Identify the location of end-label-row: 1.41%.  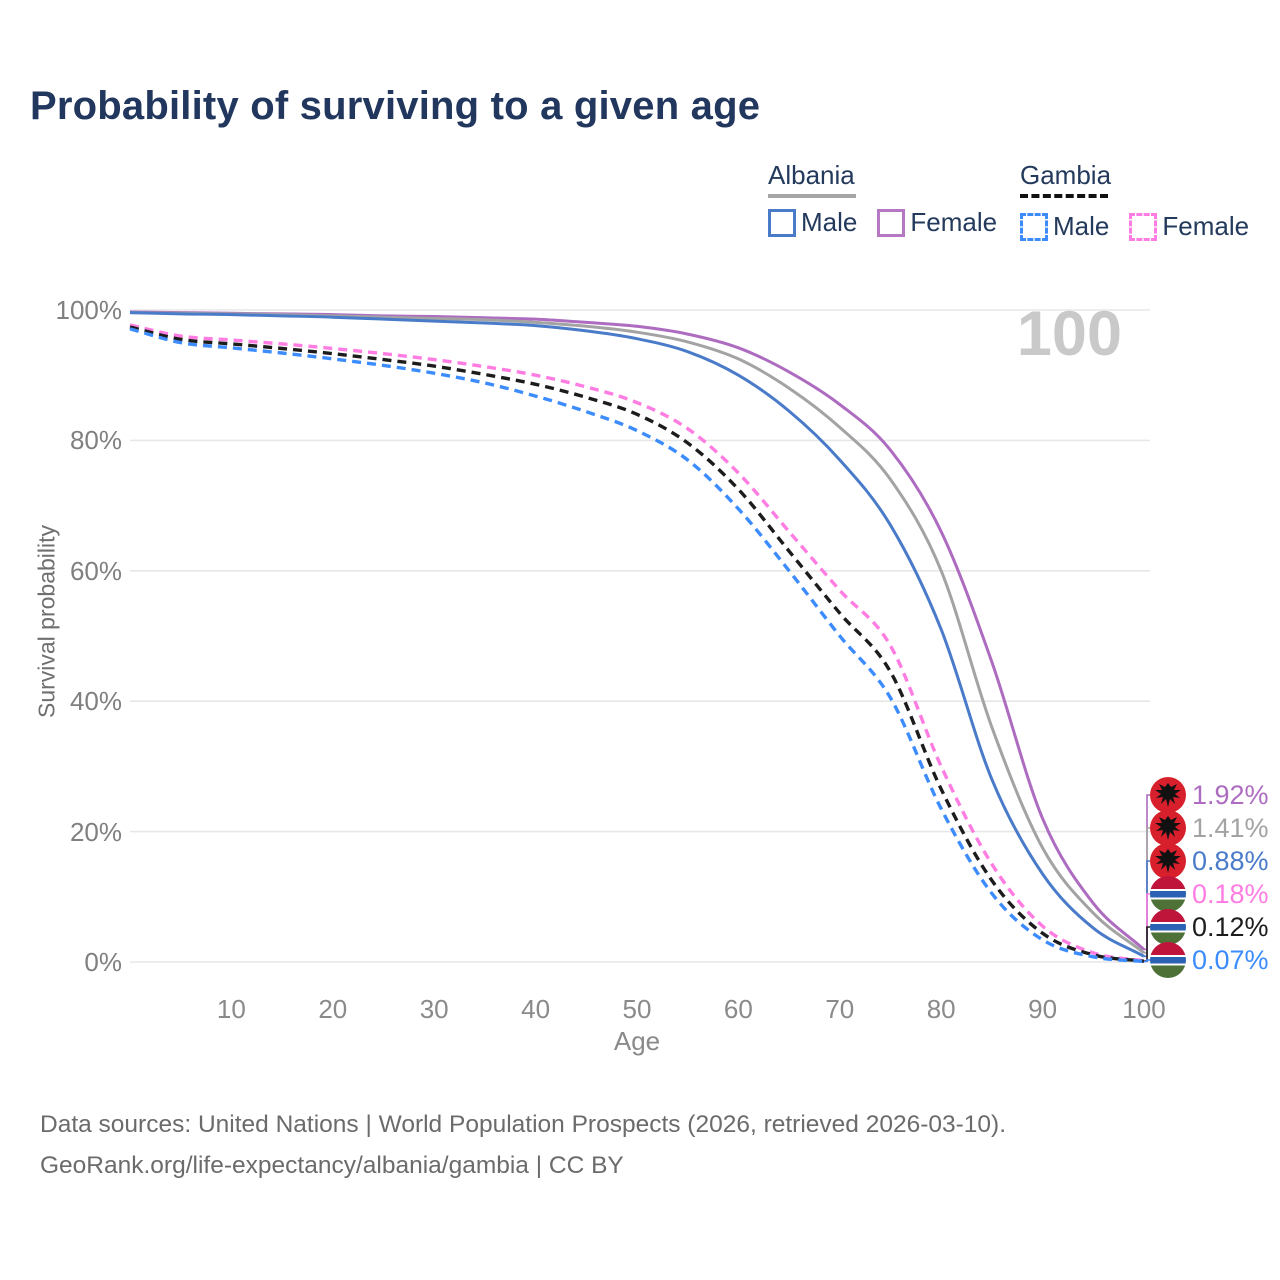
(1209, 828).